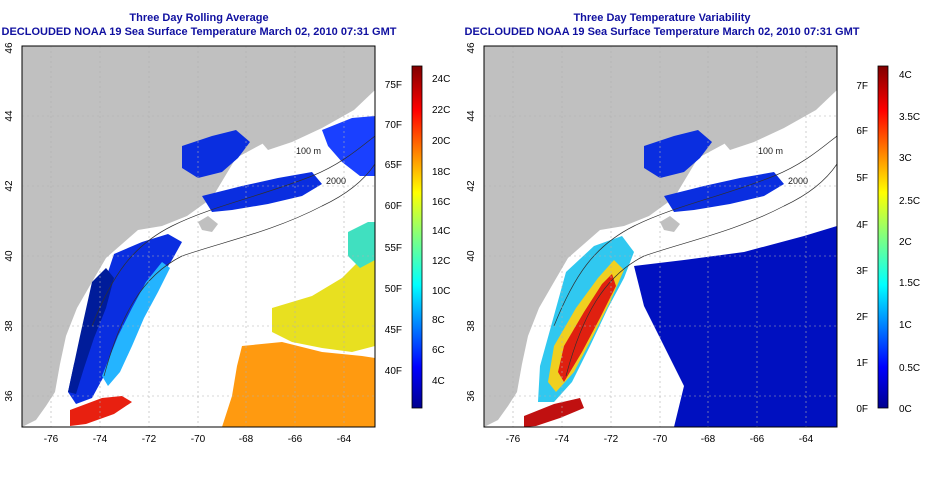 The width and height of the screenshot is (950, 480). I want to click on colorbar-label-fahrenheit: 45F, so click(393, 330).